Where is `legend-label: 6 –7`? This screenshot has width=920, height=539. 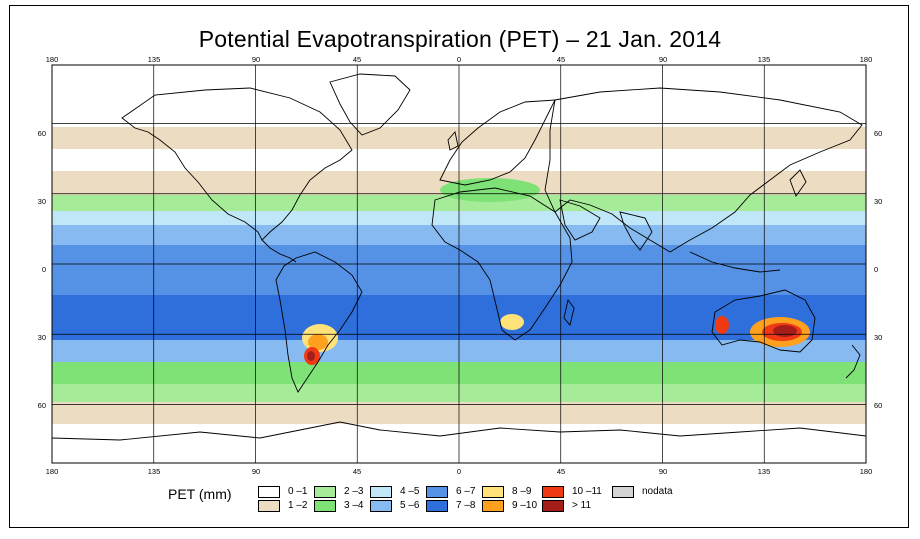 legend-label: 6 –7 is located at coordinates (466, 491).